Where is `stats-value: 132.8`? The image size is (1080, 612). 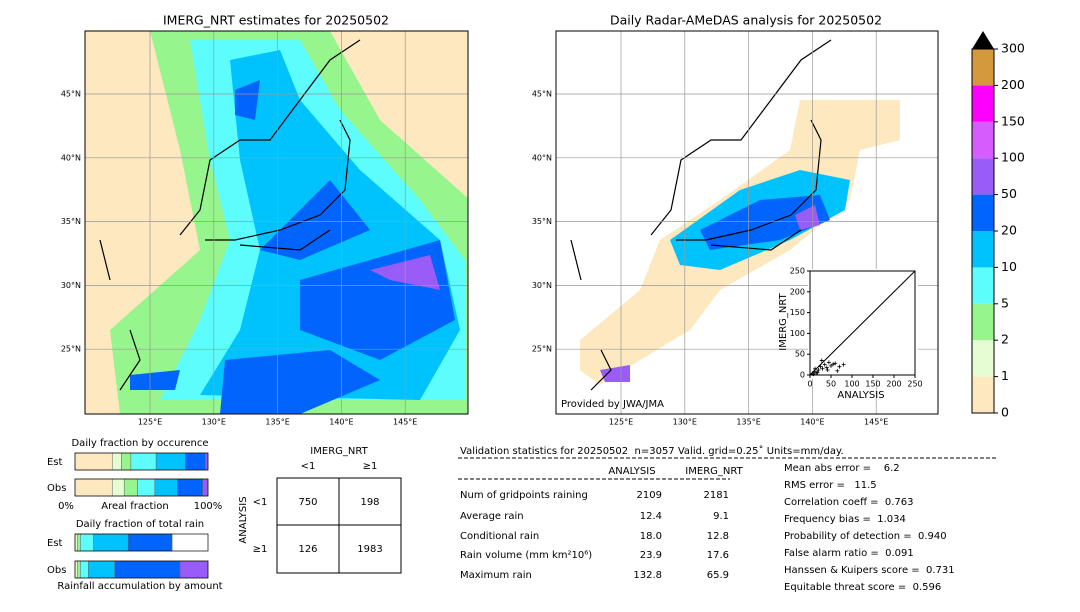 stats-value: 132.8 is located at coordinates (647, 575).